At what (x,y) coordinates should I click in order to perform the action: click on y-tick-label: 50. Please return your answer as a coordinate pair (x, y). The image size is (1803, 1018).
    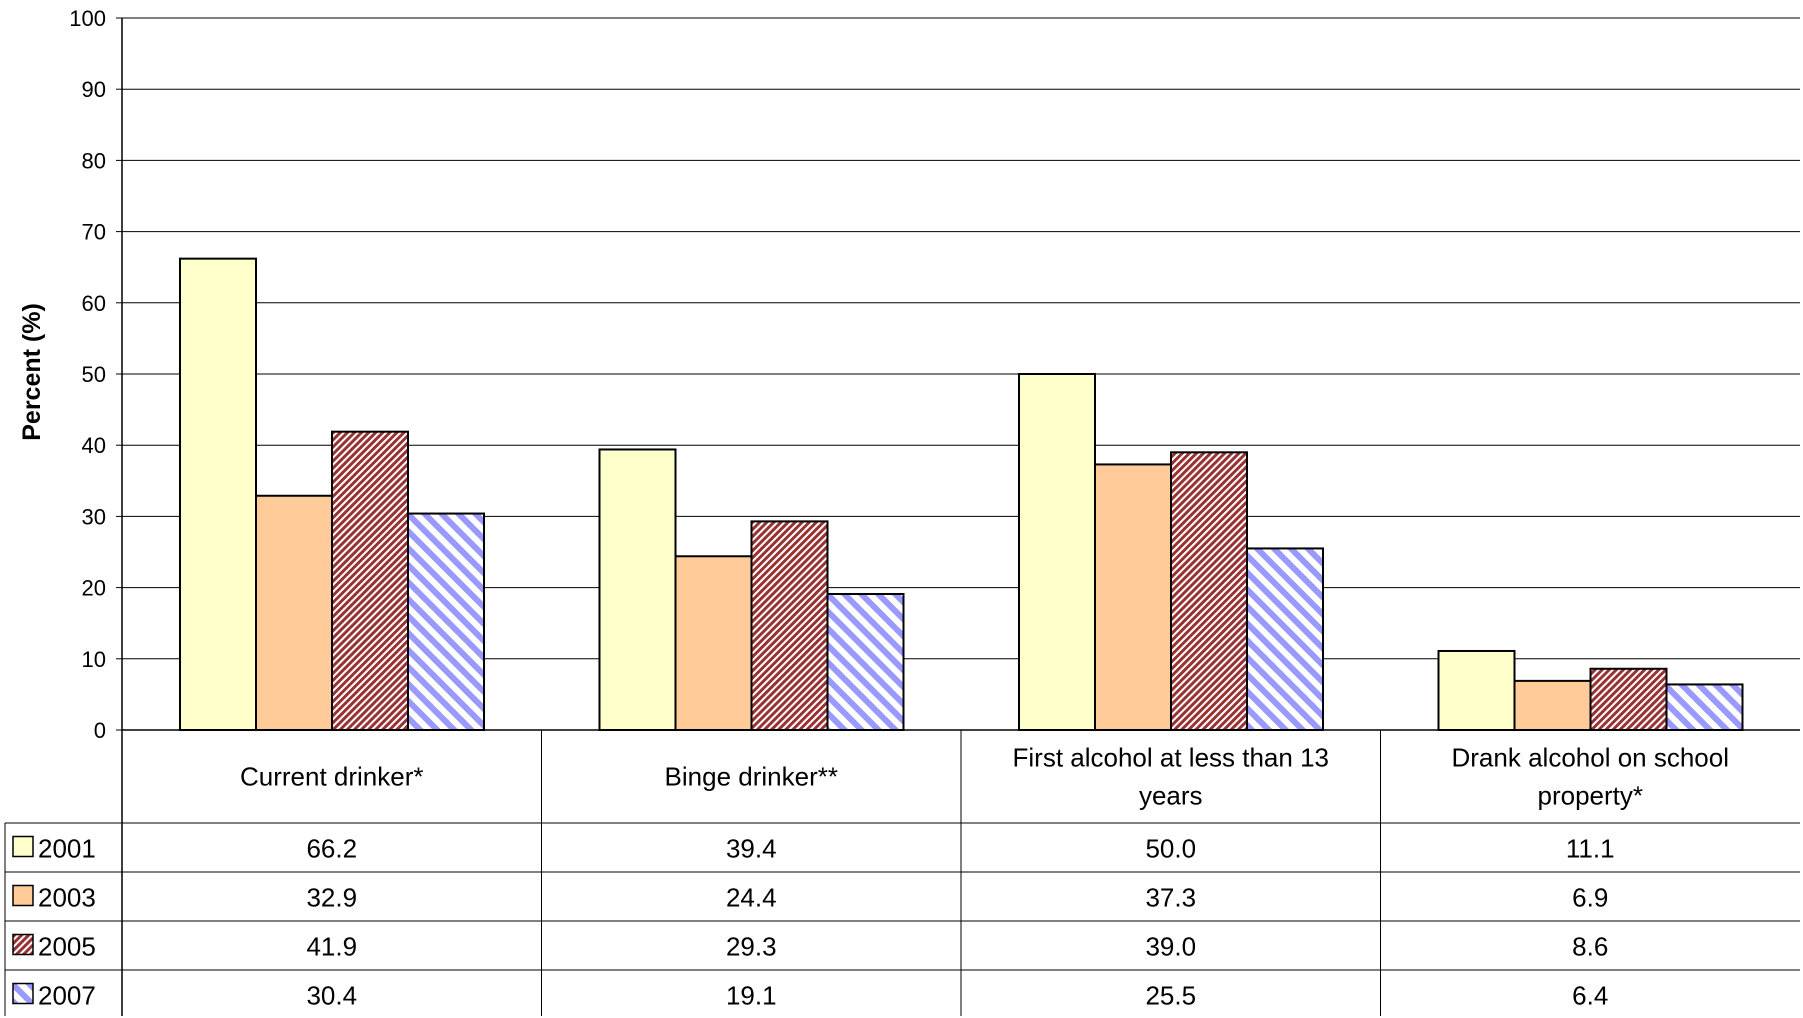
    Looking at the image, I should click on (94, 374).